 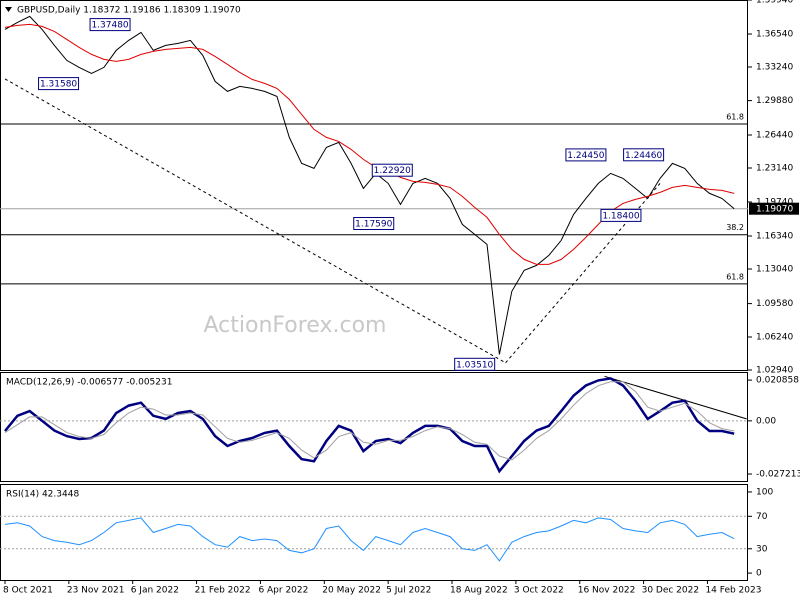 I want to click on panel-title: MACD(12,26,9) -0.006577 -0.005231, so click(x=89, y=383).